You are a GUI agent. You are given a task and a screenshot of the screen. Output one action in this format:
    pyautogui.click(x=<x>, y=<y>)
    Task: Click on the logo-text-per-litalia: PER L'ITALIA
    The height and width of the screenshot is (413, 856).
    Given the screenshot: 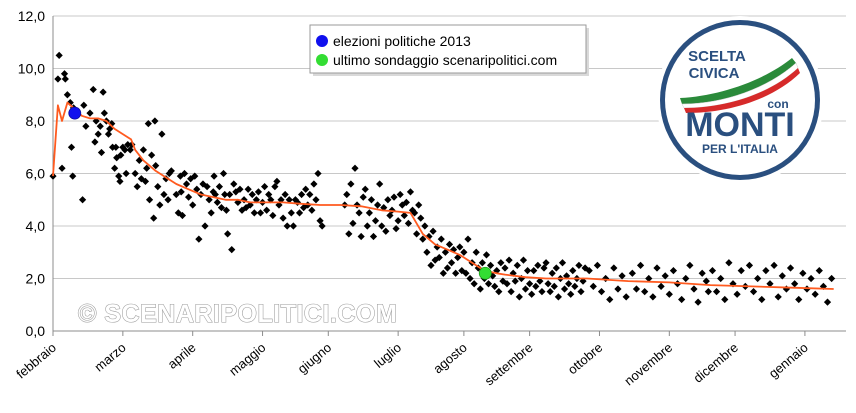 What is the action you would take?
    pyautogui.click(x=740, y=149)
    